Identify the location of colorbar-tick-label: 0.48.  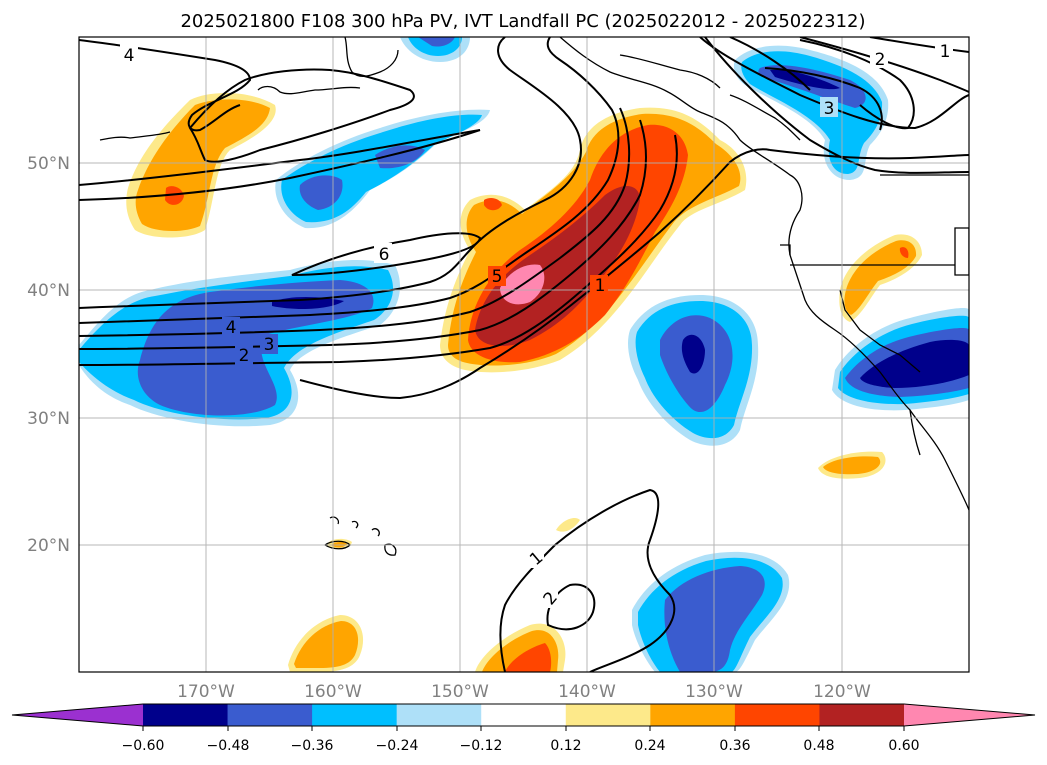
(818, 746).